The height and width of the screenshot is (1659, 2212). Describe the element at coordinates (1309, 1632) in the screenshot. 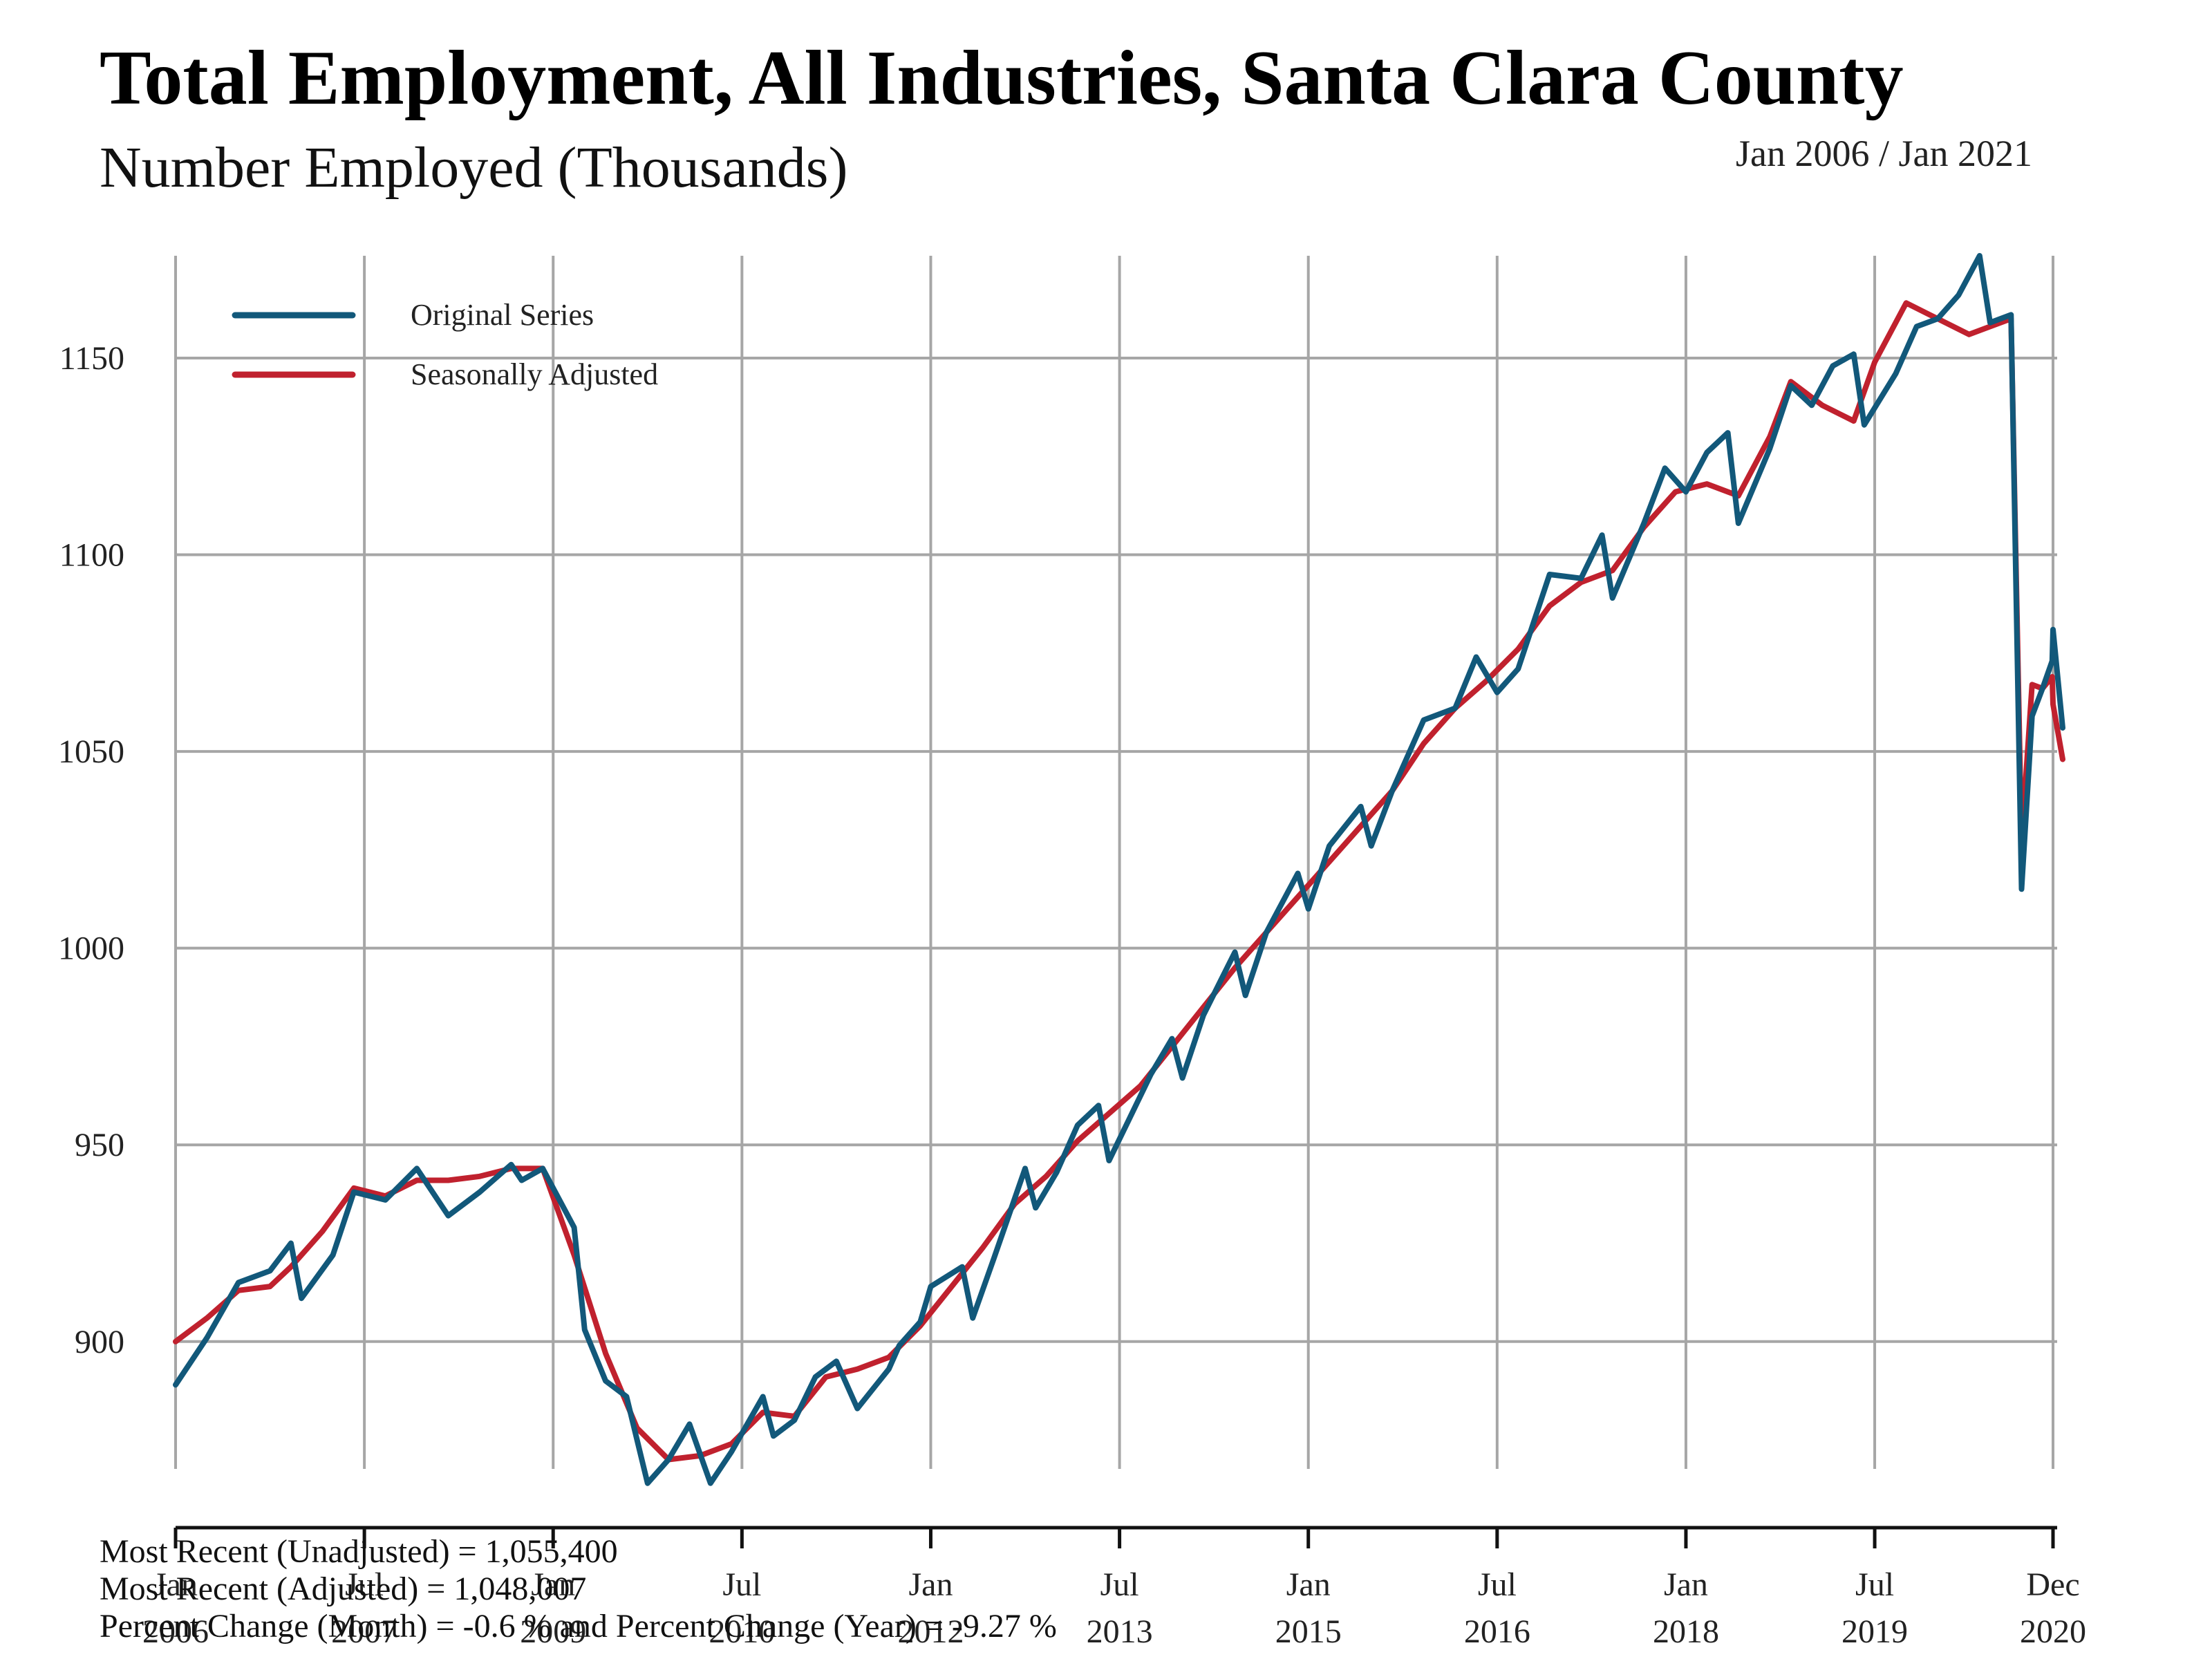

I see `x-tick-year: 2015` at that location.